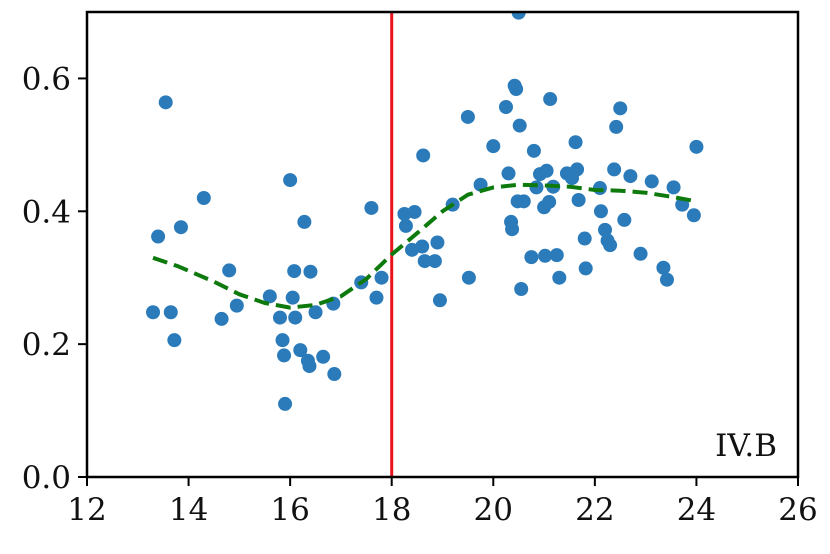  I want to click on y-tick-label: 0.2, so click(46, 345).